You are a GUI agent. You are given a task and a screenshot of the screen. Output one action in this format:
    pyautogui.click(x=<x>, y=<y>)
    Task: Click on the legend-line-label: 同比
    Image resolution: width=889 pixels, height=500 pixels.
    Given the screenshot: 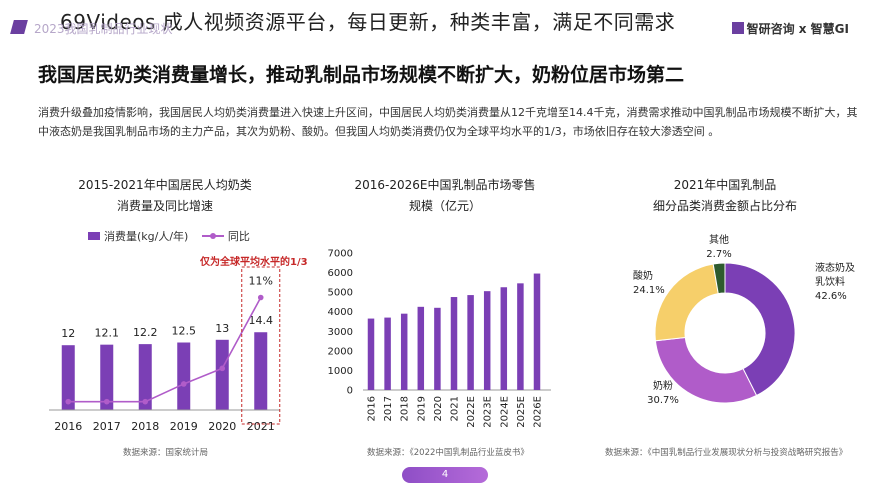 What is the action you would take?
    pyautogui.click(x=238, y=236)
    